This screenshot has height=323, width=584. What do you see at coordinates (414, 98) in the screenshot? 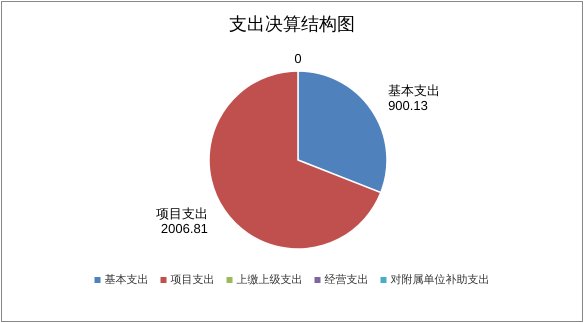
I see `data-label: 基本支出 900.13` at bounding box center [414, 98].